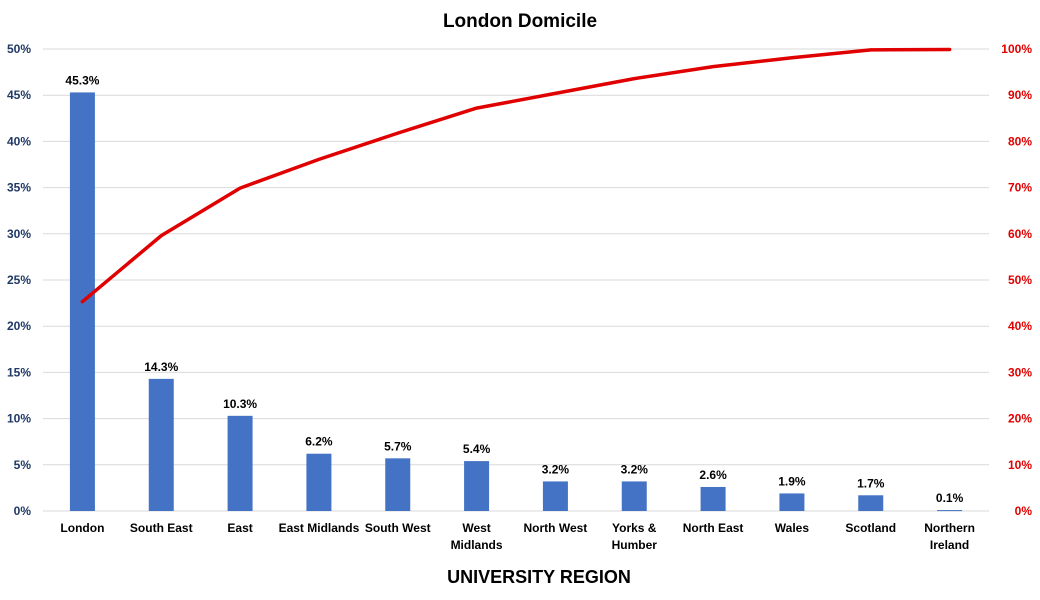 The width and height of the screenshot is (1040, 600). Describe the element at coordinates (319, 528) in the screenshot. I see `category-label: East Midlands` at that location.